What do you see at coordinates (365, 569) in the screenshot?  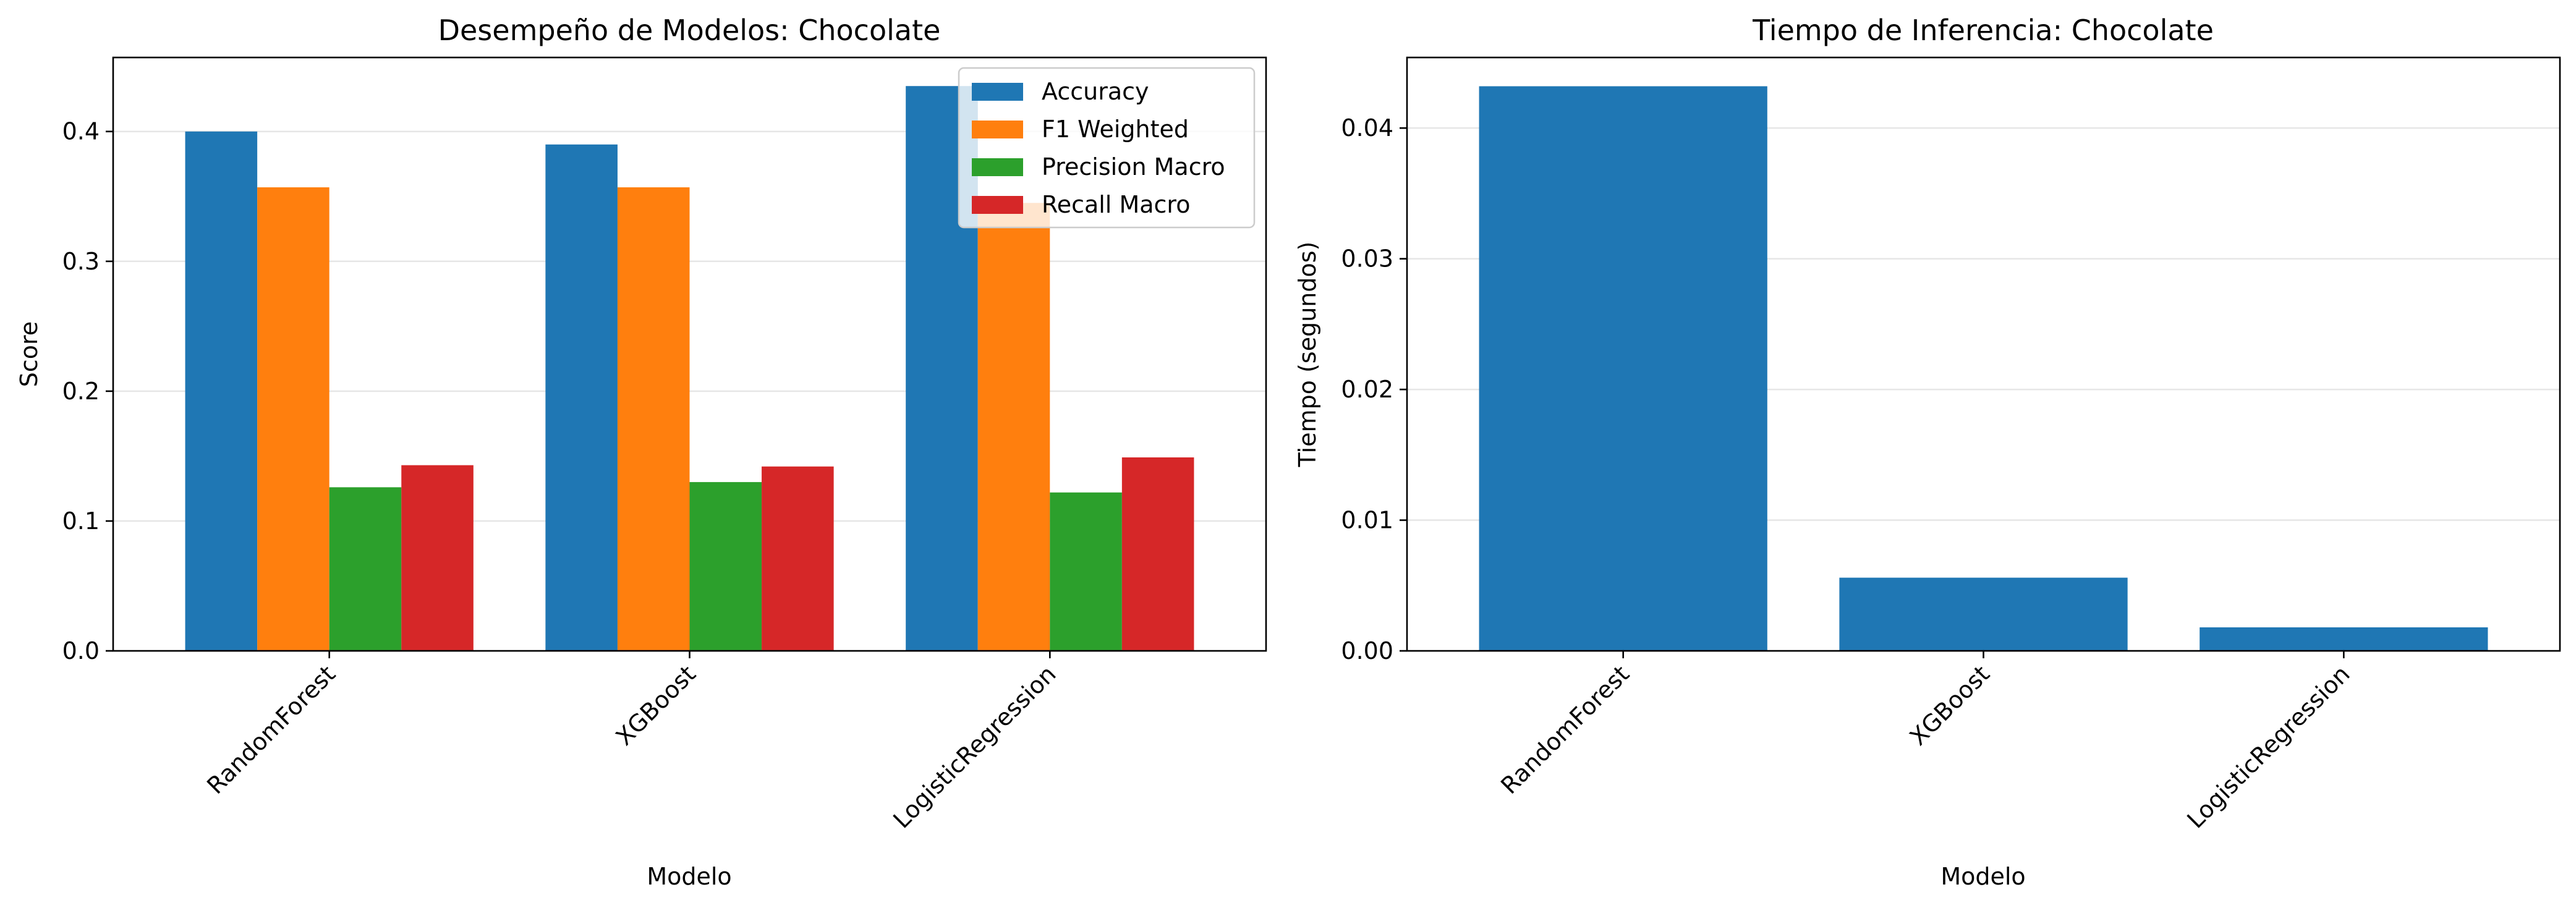 I see `performance-bar-precision-macro-randomforest` at bounding box center [365, 569].